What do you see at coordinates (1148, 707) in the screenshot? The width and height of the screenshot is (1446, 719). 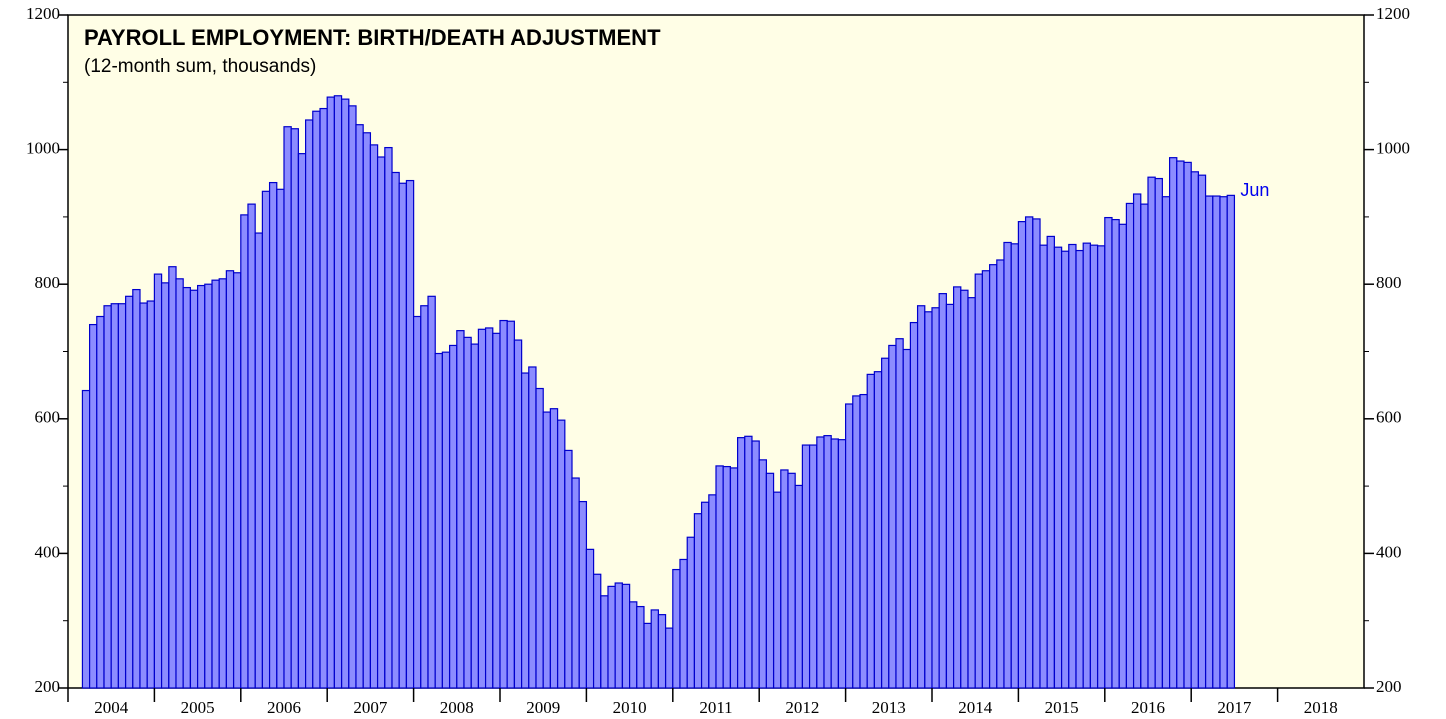 I see `x-tick-label: 2016` at bounding box center [1148, 707].